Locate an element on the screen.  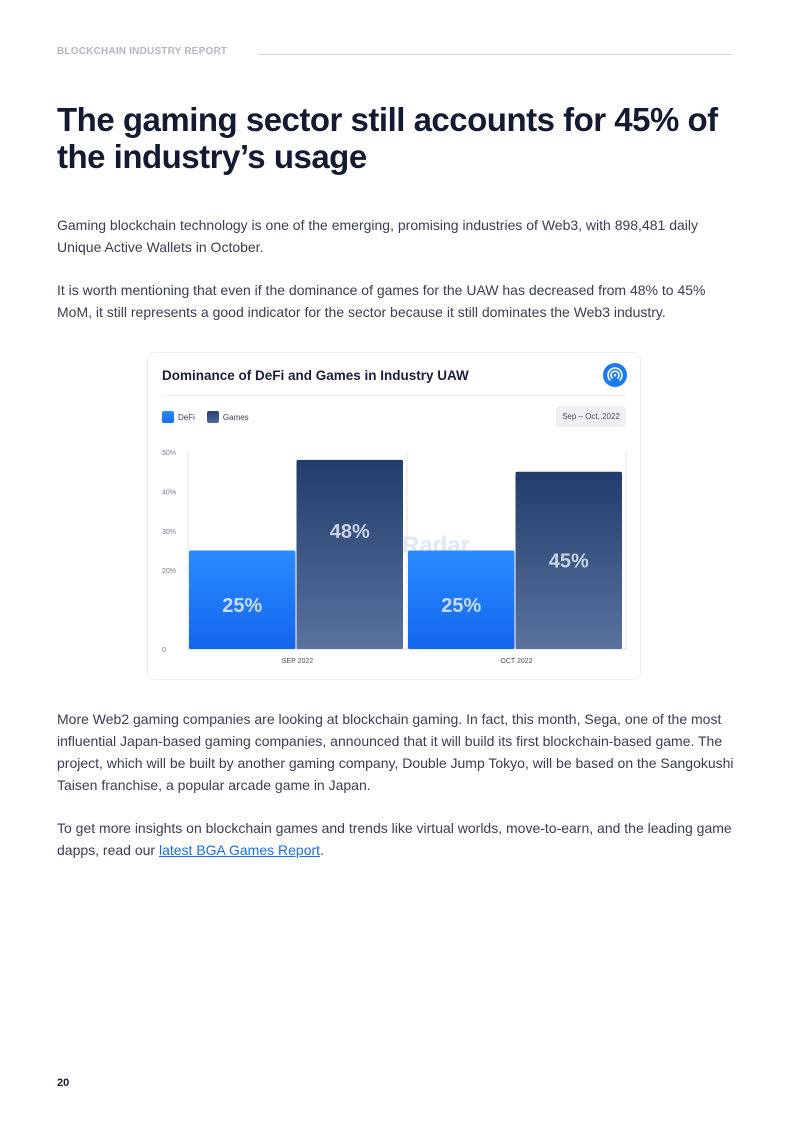
data-label-defi-1: 25% is located at coordinates (242, 606).